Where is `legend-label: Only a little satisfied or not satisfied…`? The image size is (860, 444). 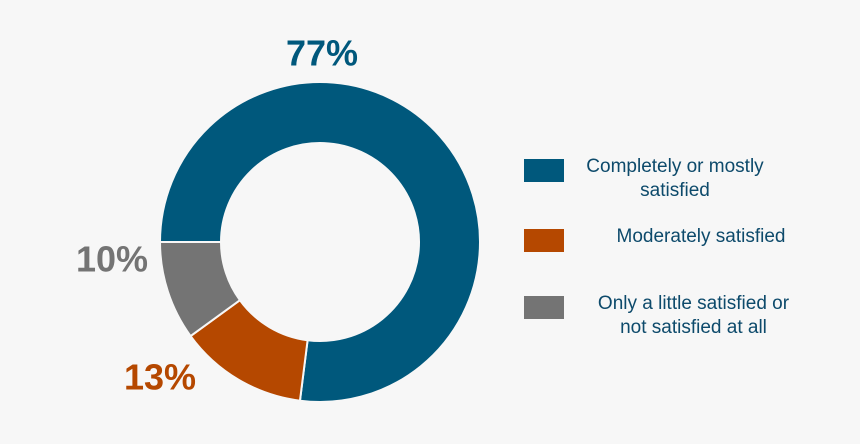
legend-label: Only a little satisfied or not satisfied… is located at coordinates (693, 315).